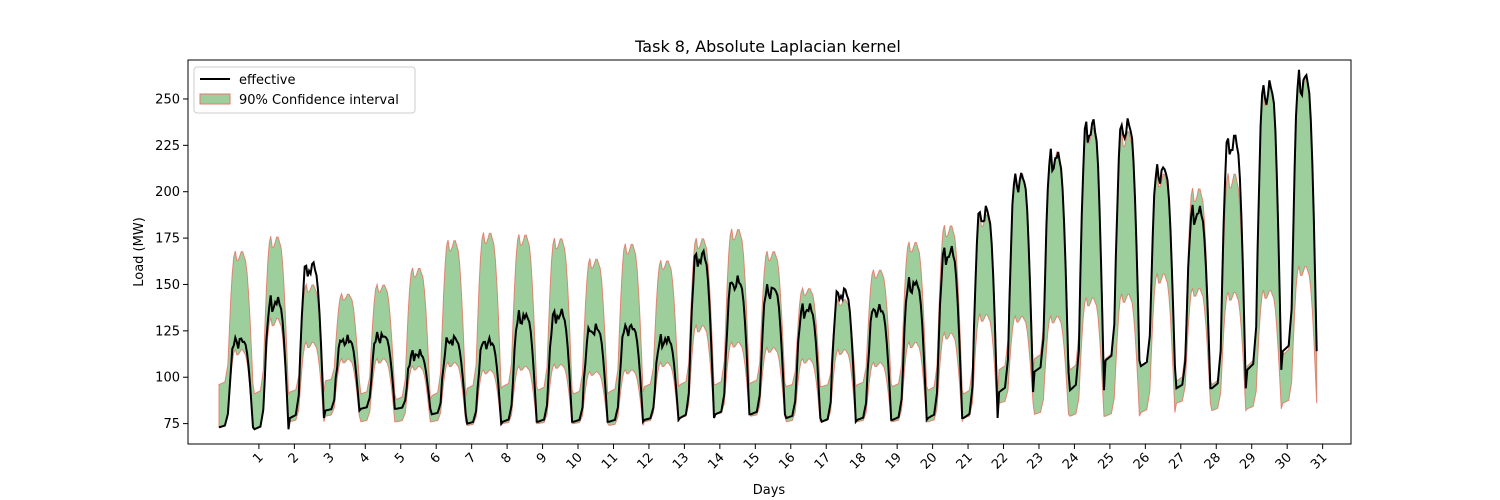 Image resolution: width=1500 pixels, height=500 pixels. Describe the element at coordinates (167, 192) in the screenshot. I see `y-tick-label: 200` at that location.